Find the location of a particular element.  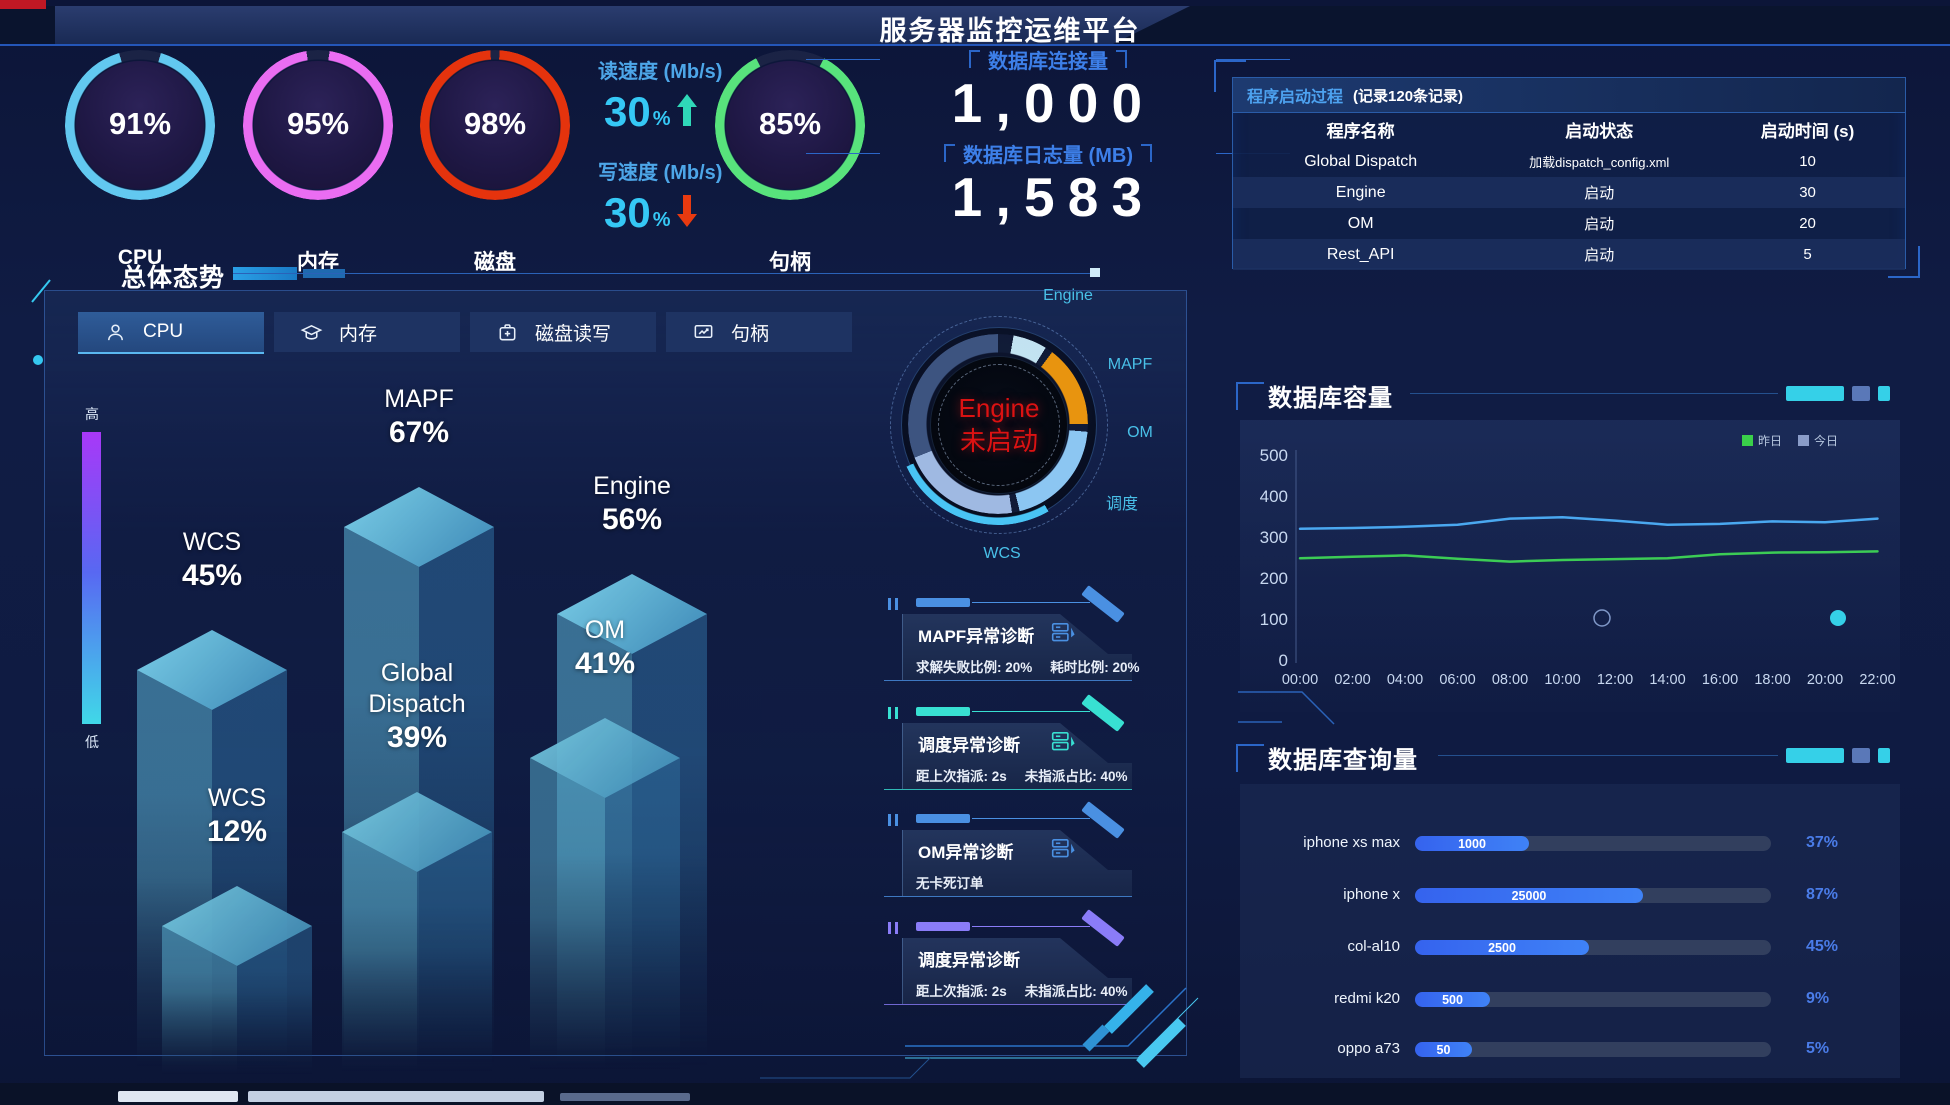

diagnostic-title: MAPF异常诊断 is located at coordinates (976, 636).